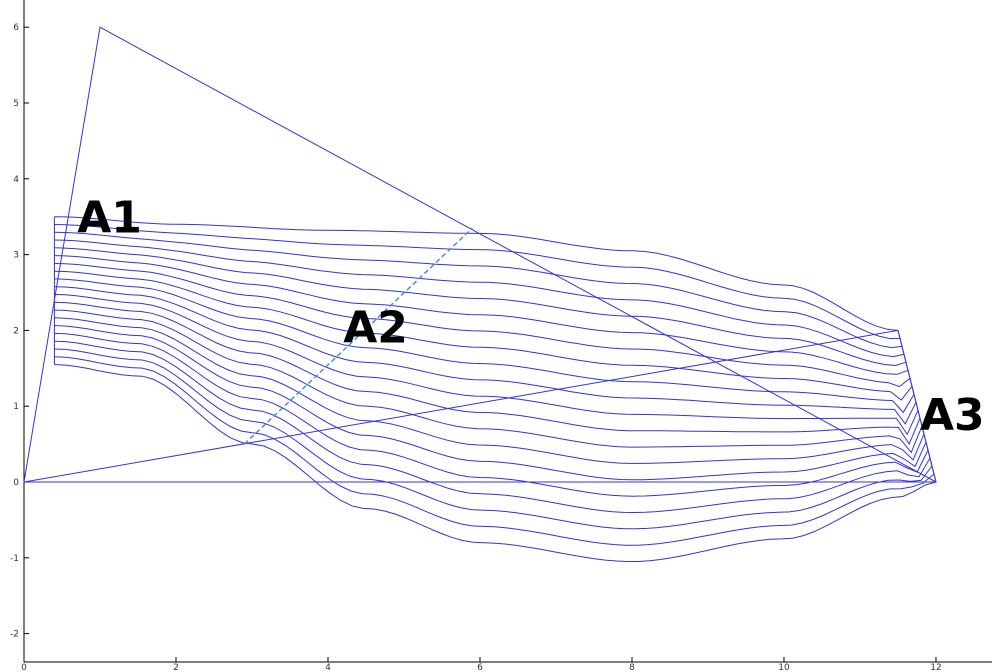  Describe the element at coordinates (480, 667) in the screenshot. I see `x-tick-label: 6` at that location.